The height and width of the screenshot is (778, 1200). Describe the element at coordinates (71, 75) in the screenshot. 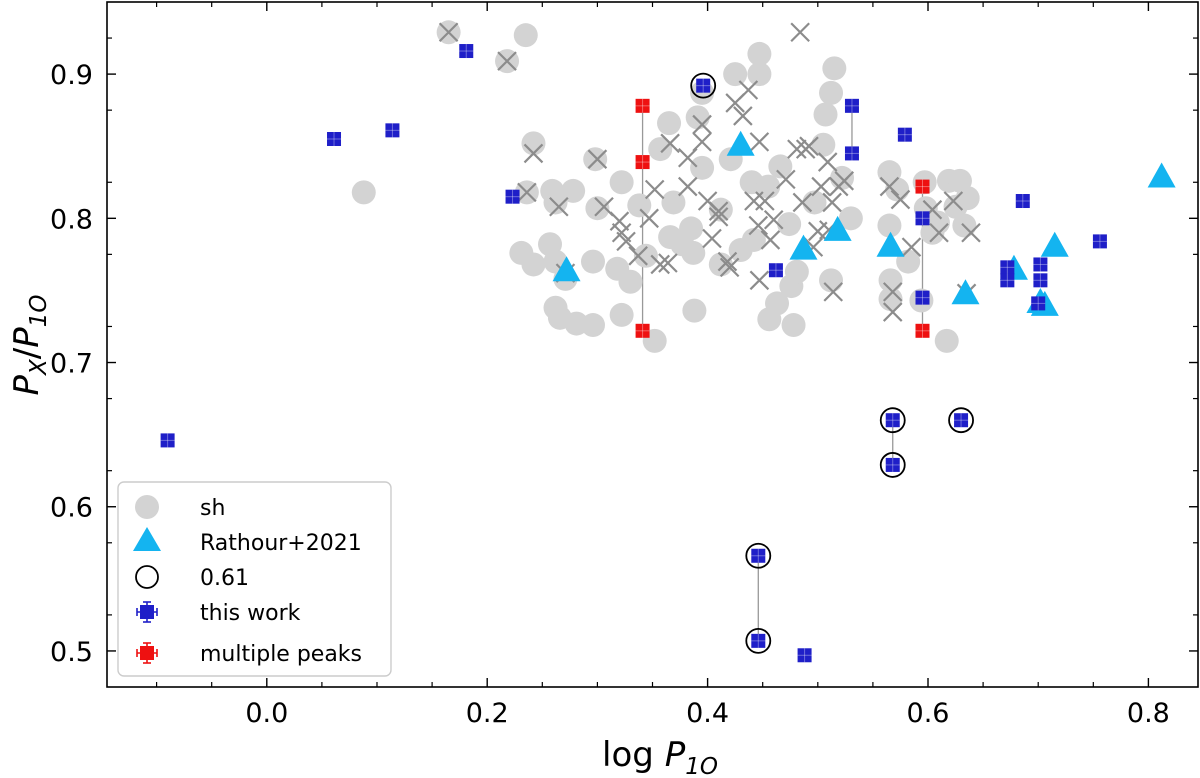

I see `y-tick-label: 0.9` at that location.